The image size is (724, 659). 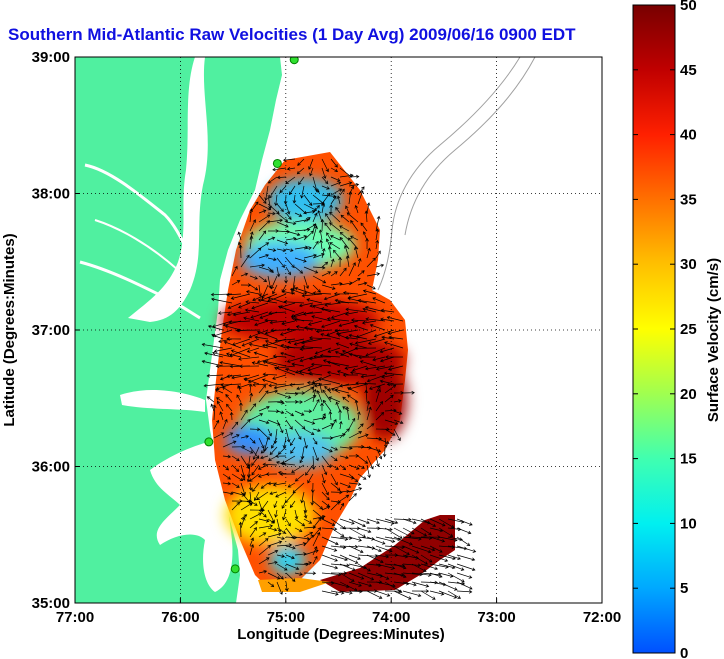 I want to click on y-tick-label: 35:00, so click(x=51, y=603).